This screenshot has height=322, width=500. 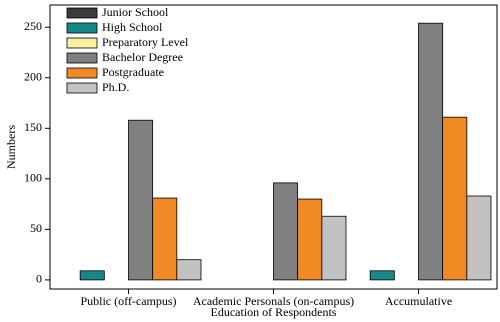 What do you see at coordinates (142, 57) in the screenshot?
I see `legend-label: Bachelor Degree` at bounding box center [142, 57].